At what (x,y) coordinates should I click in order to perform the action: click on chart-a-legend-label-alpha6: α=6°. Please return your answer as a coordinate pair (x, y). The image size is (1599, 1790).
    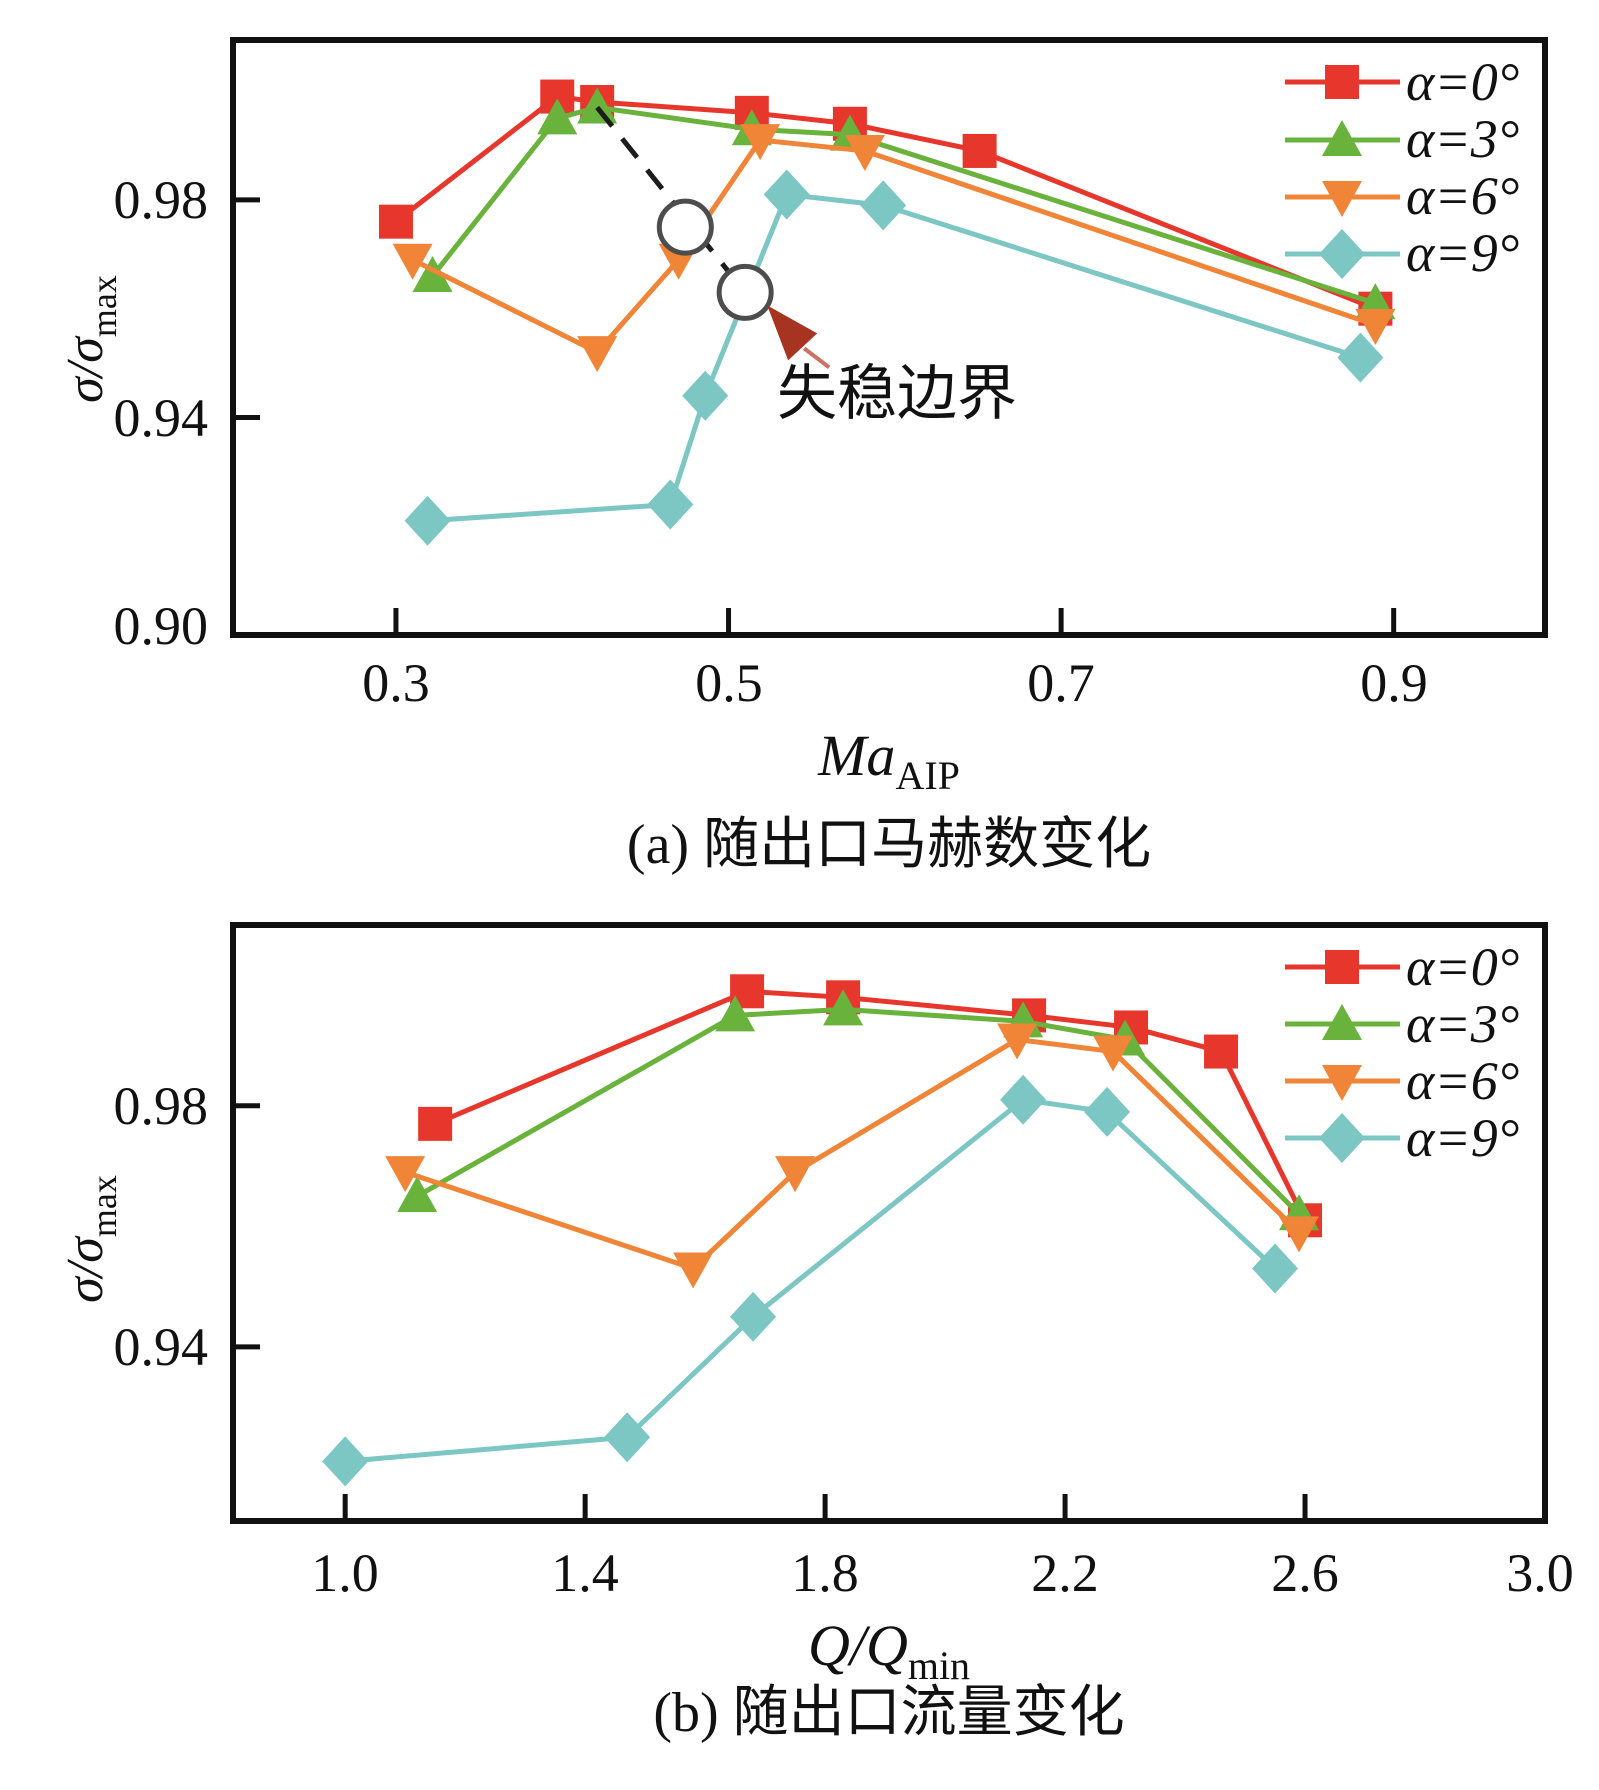
    Looking at the image, I should click on (1463, 196).